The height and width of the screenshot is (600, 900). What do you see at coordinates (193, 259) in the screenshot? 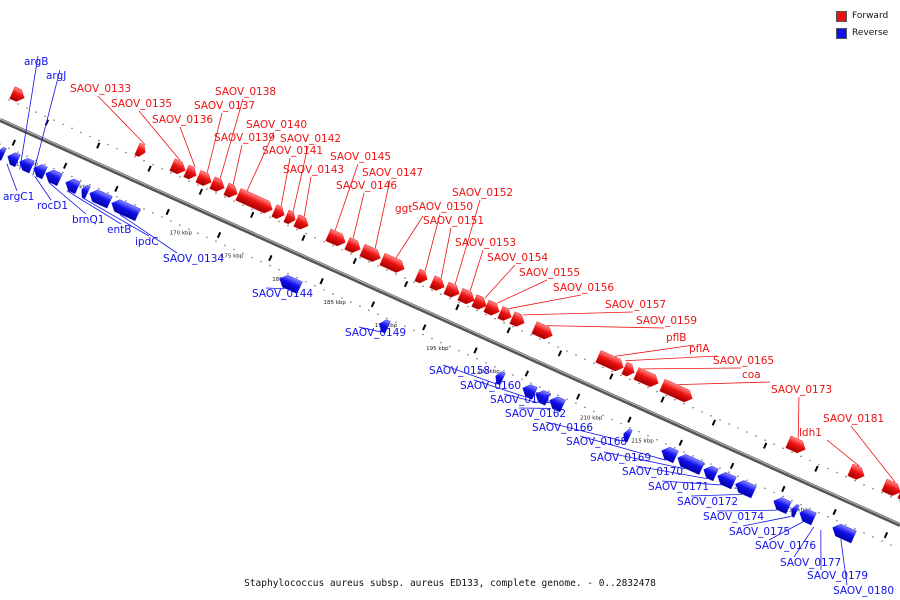
I see `reverse-gene-label: SAOV_0134` at bounding box center [193, 259].